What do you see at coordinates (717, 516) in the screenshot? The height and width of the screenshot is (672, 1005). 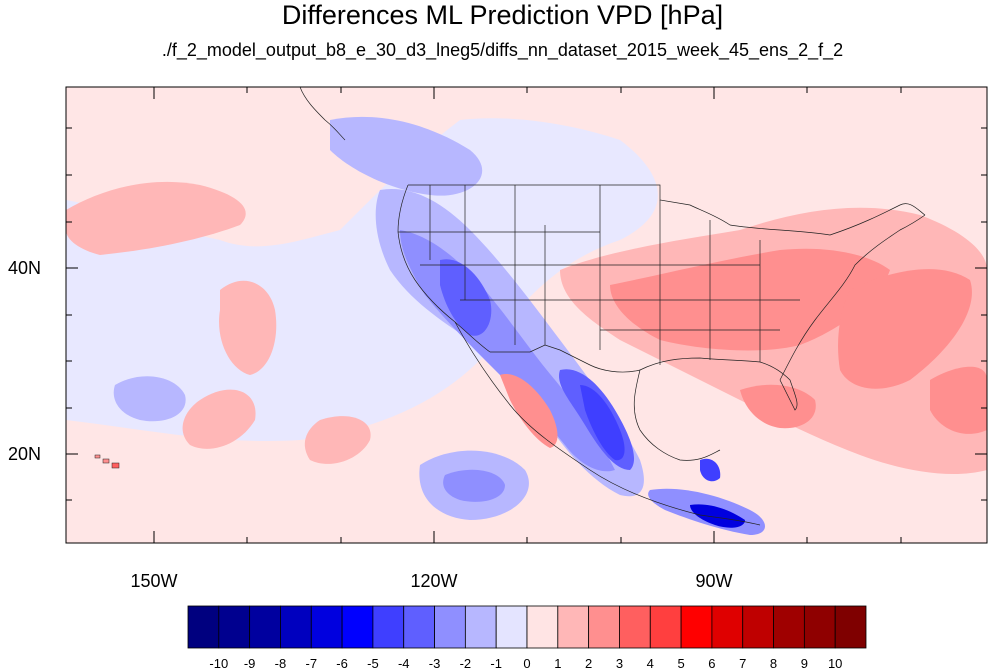 I see `blue-band-central-america-core` at bounding box center [717, 516].